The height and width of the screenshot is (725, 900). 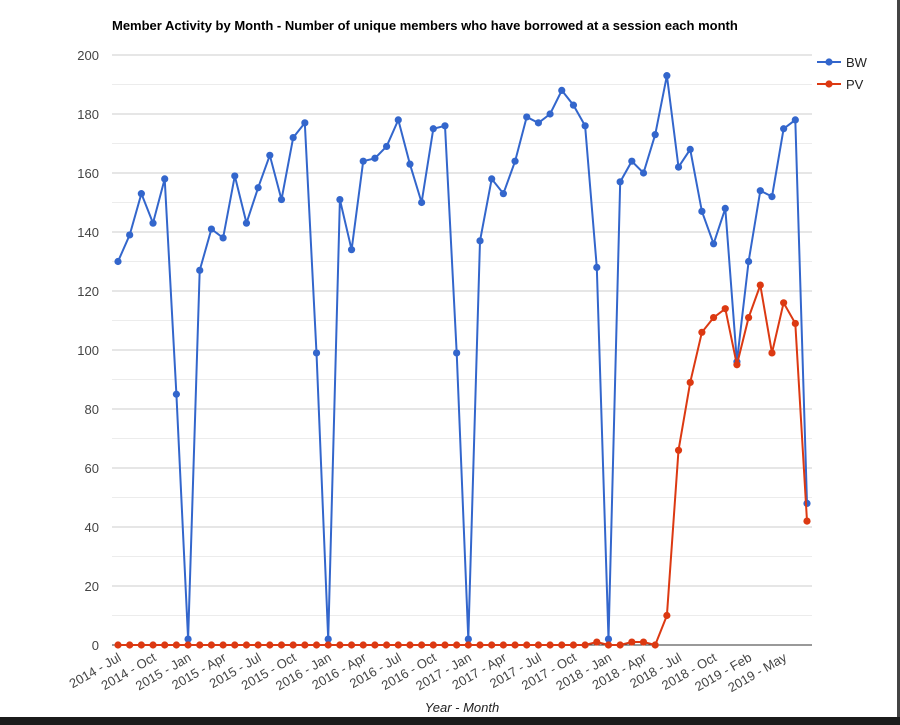 I want to click on y-tick-label: 200, so click(x=88, y=55).